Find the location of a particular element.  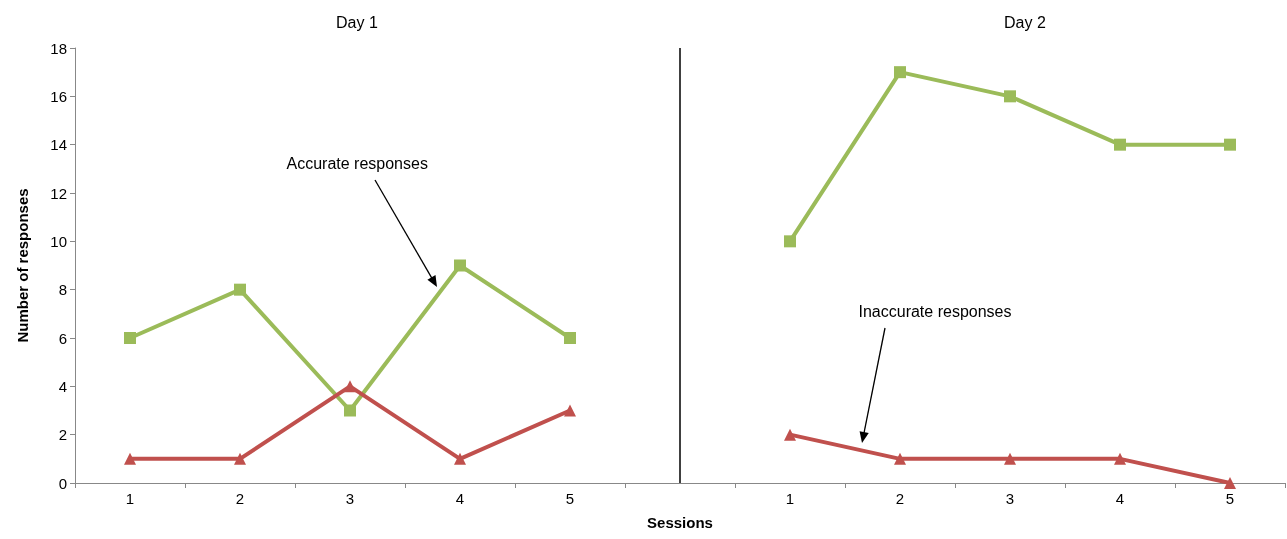

text: Day 1 is located at coordinates (357, 23).